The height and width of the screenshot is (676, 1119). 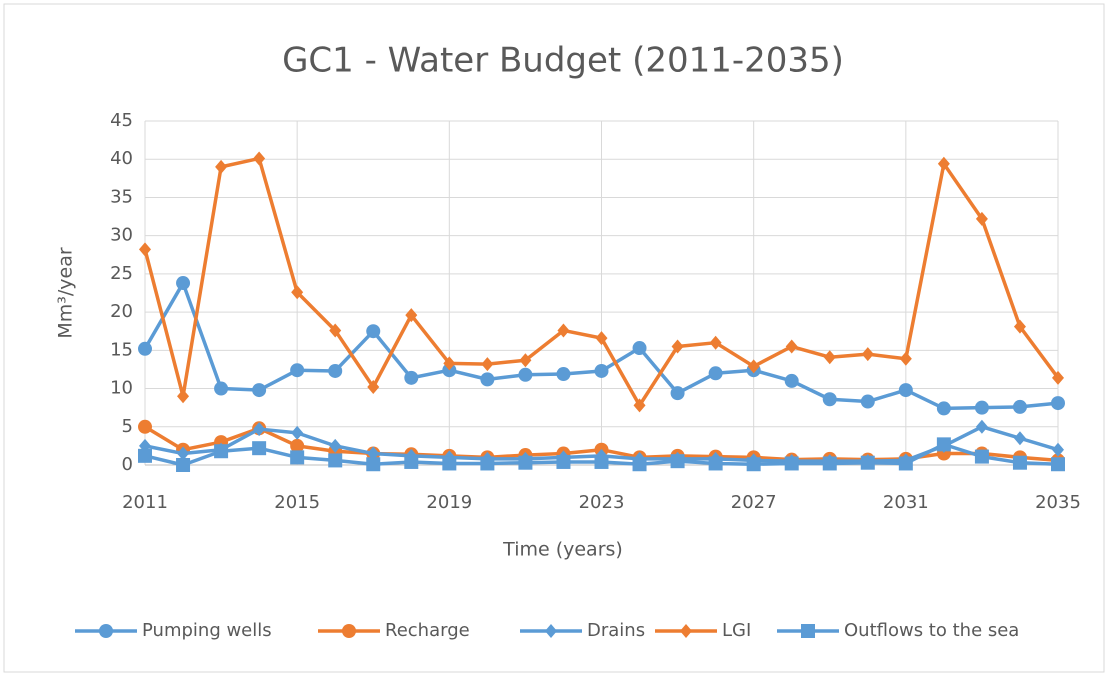 I want to click on y-tick-label: 5, so click(x=127, y=426).